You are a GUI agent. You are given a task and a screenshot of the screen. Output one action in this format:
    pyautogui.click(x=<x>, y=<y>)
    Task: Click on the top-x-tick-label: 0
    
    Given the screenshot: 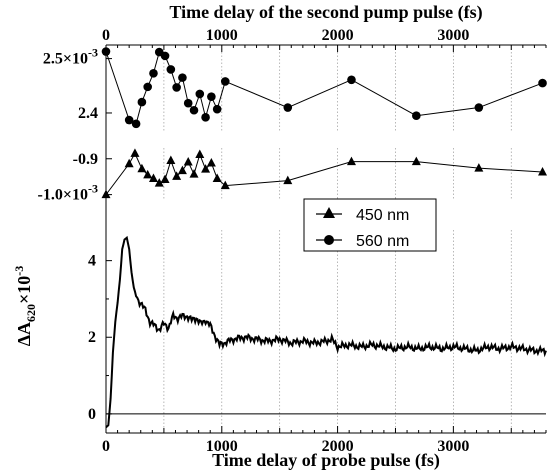 What is the action you would take?
    pyautogui.click(x=106, y=35)
    